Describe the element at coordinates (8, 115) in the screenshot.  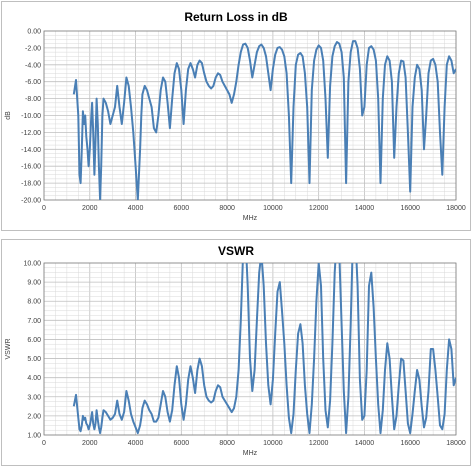
I see `return-loss-y-axis-label: dB` at that location.